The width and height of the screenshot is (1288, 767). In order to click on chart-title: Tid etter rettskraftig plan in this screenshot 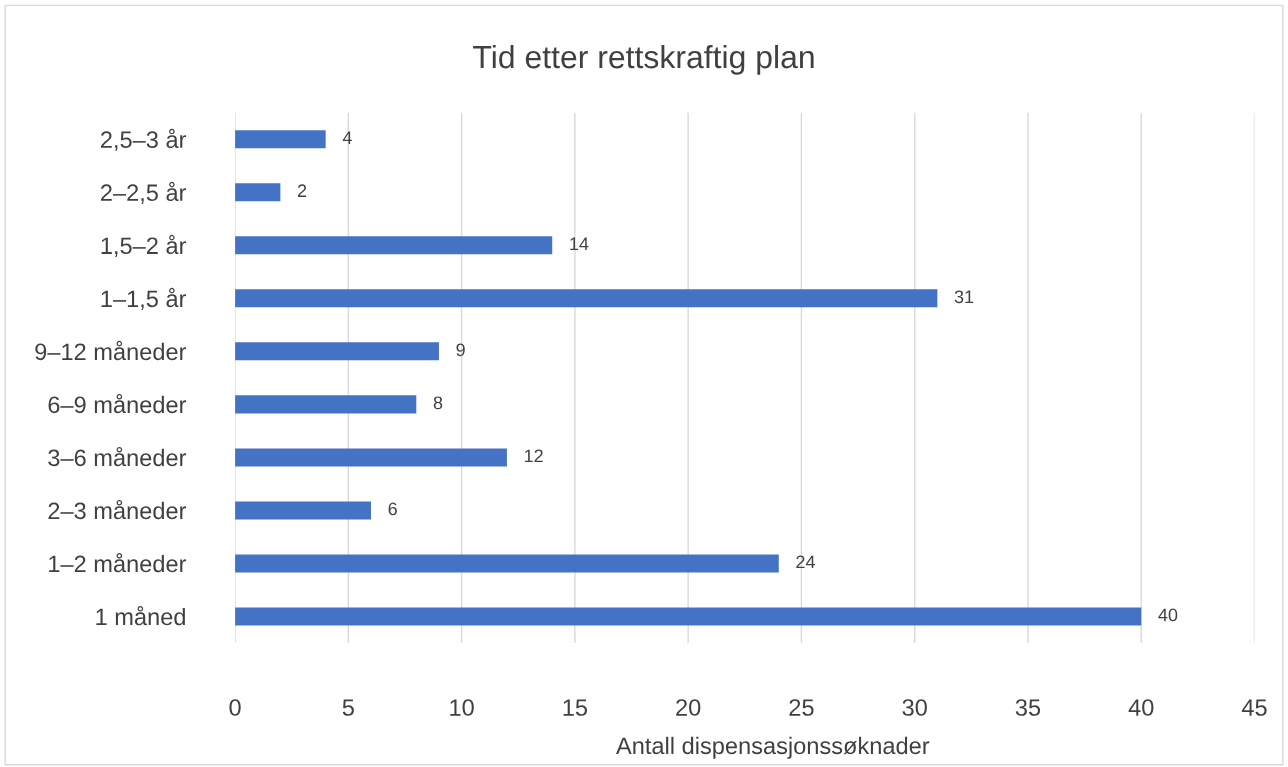, I will do `click(643, 59)`.